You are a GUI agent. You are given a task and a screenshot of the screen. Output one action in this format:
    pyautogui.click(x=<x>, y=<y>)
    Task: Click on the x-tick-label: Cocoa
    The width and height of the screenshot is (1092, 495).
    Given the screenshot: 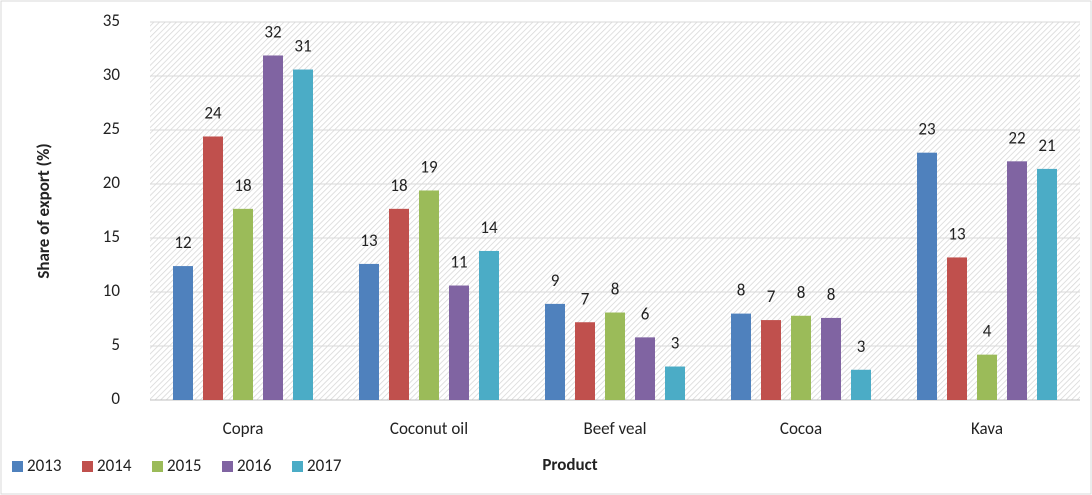 What is the action you would take?
    pyautogui.click(x=801, y=428)
    